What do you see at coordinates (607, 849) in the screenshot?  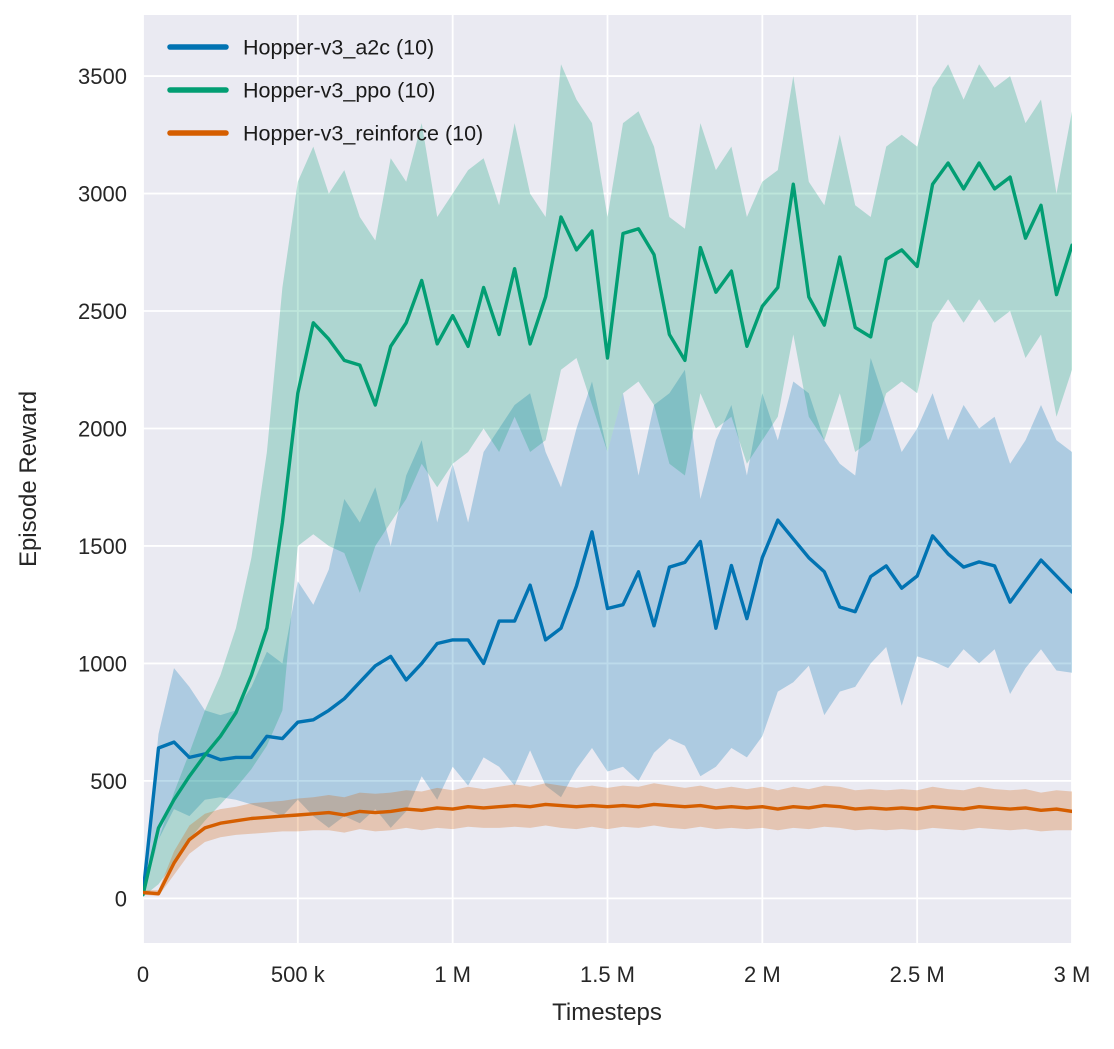 I see `mean-line-Hopper-v3_reinforce (10)` at bounding box center [607, 849].